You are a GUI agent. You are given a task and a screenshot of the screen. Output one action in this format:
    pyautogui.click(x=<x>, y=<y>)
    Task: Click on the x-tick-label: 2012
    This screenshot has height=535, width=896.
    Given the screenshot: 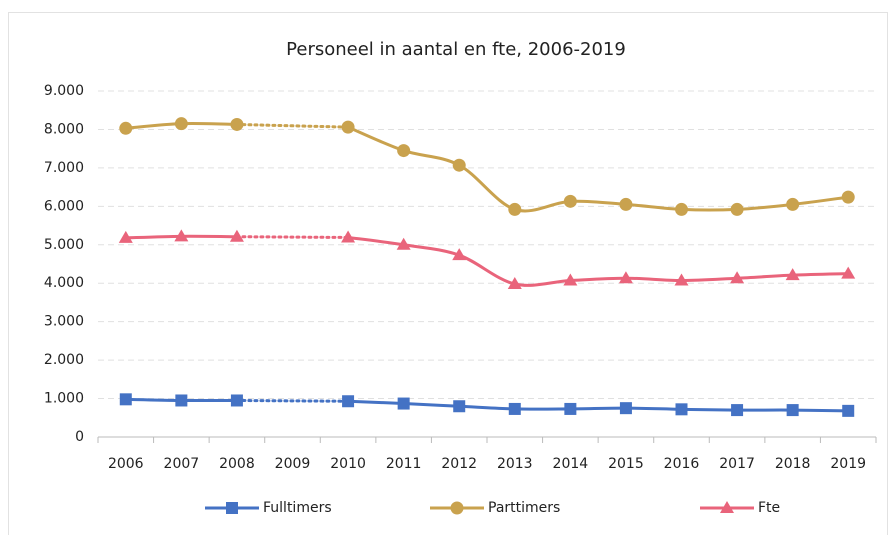 What is the action you would take?
    pyautogui.click(x=459, y=464)
    